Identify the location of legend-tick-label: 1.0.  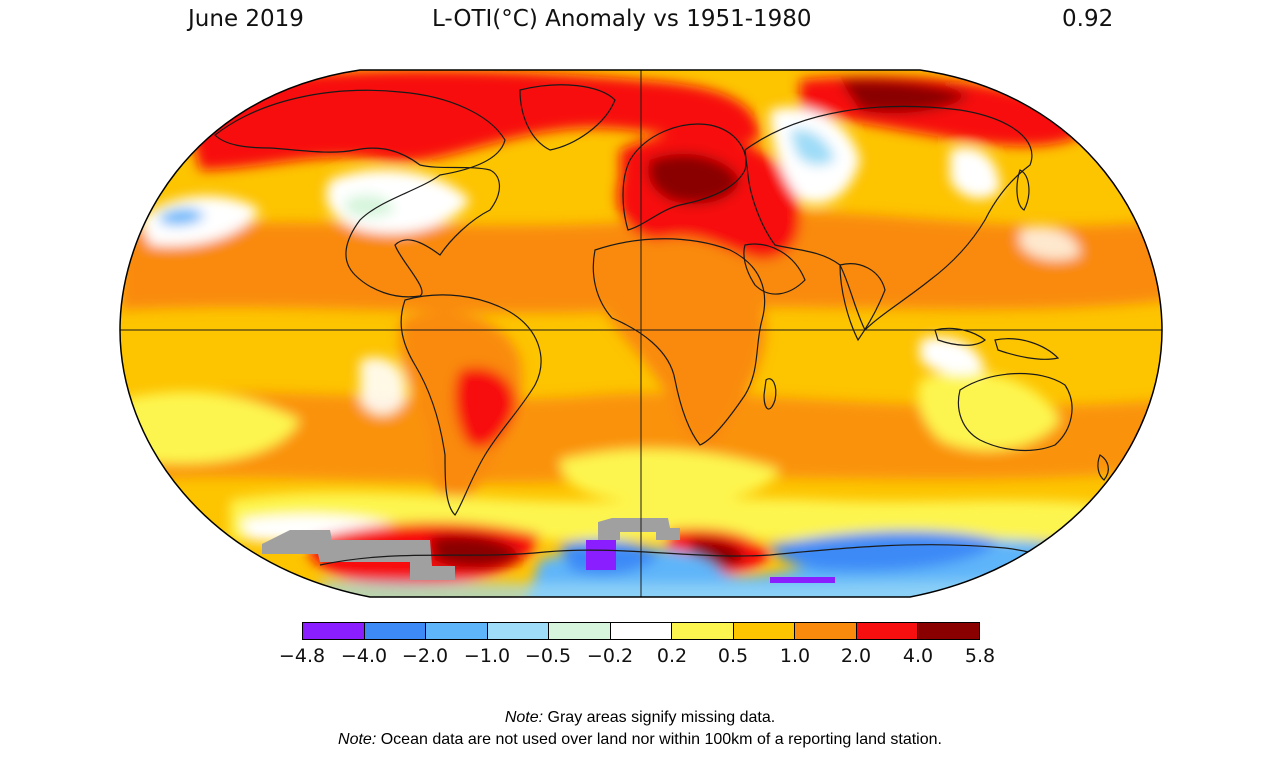
(795, 656).